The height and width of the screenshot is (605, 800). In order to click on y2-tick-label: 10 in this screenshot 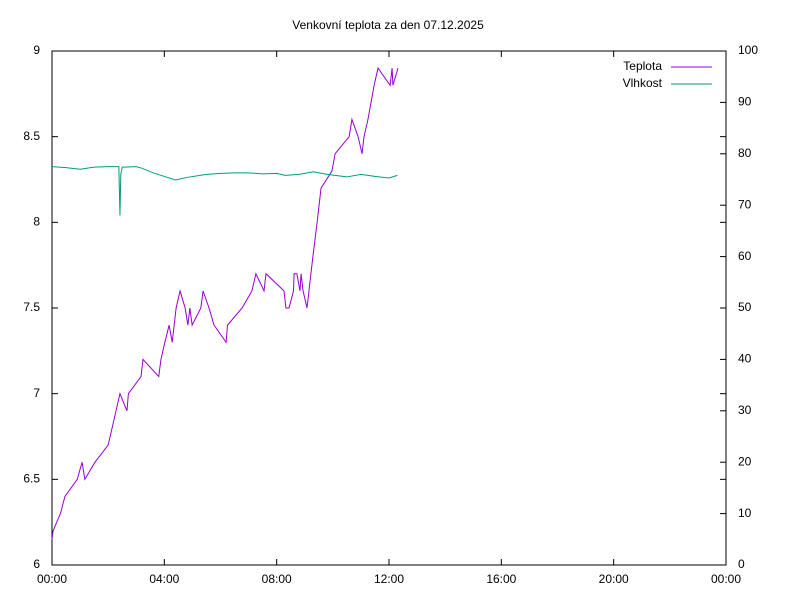, I will do `click(745, 513)`.